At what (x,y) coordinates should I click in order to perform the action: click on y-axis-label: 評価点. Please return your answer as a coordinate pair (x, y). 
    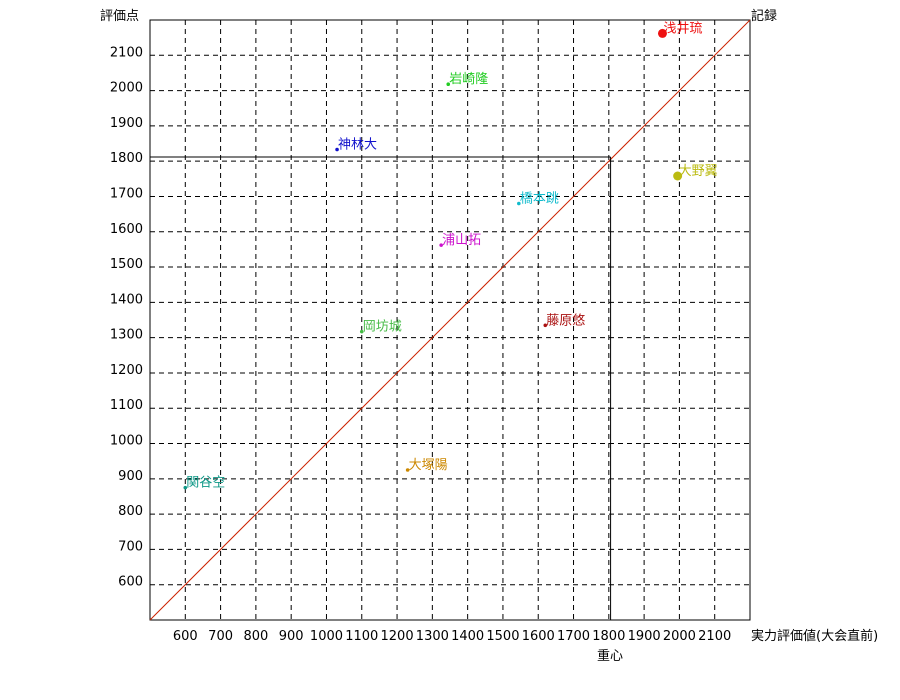
    Looking at the image, I should click on (119, 16).